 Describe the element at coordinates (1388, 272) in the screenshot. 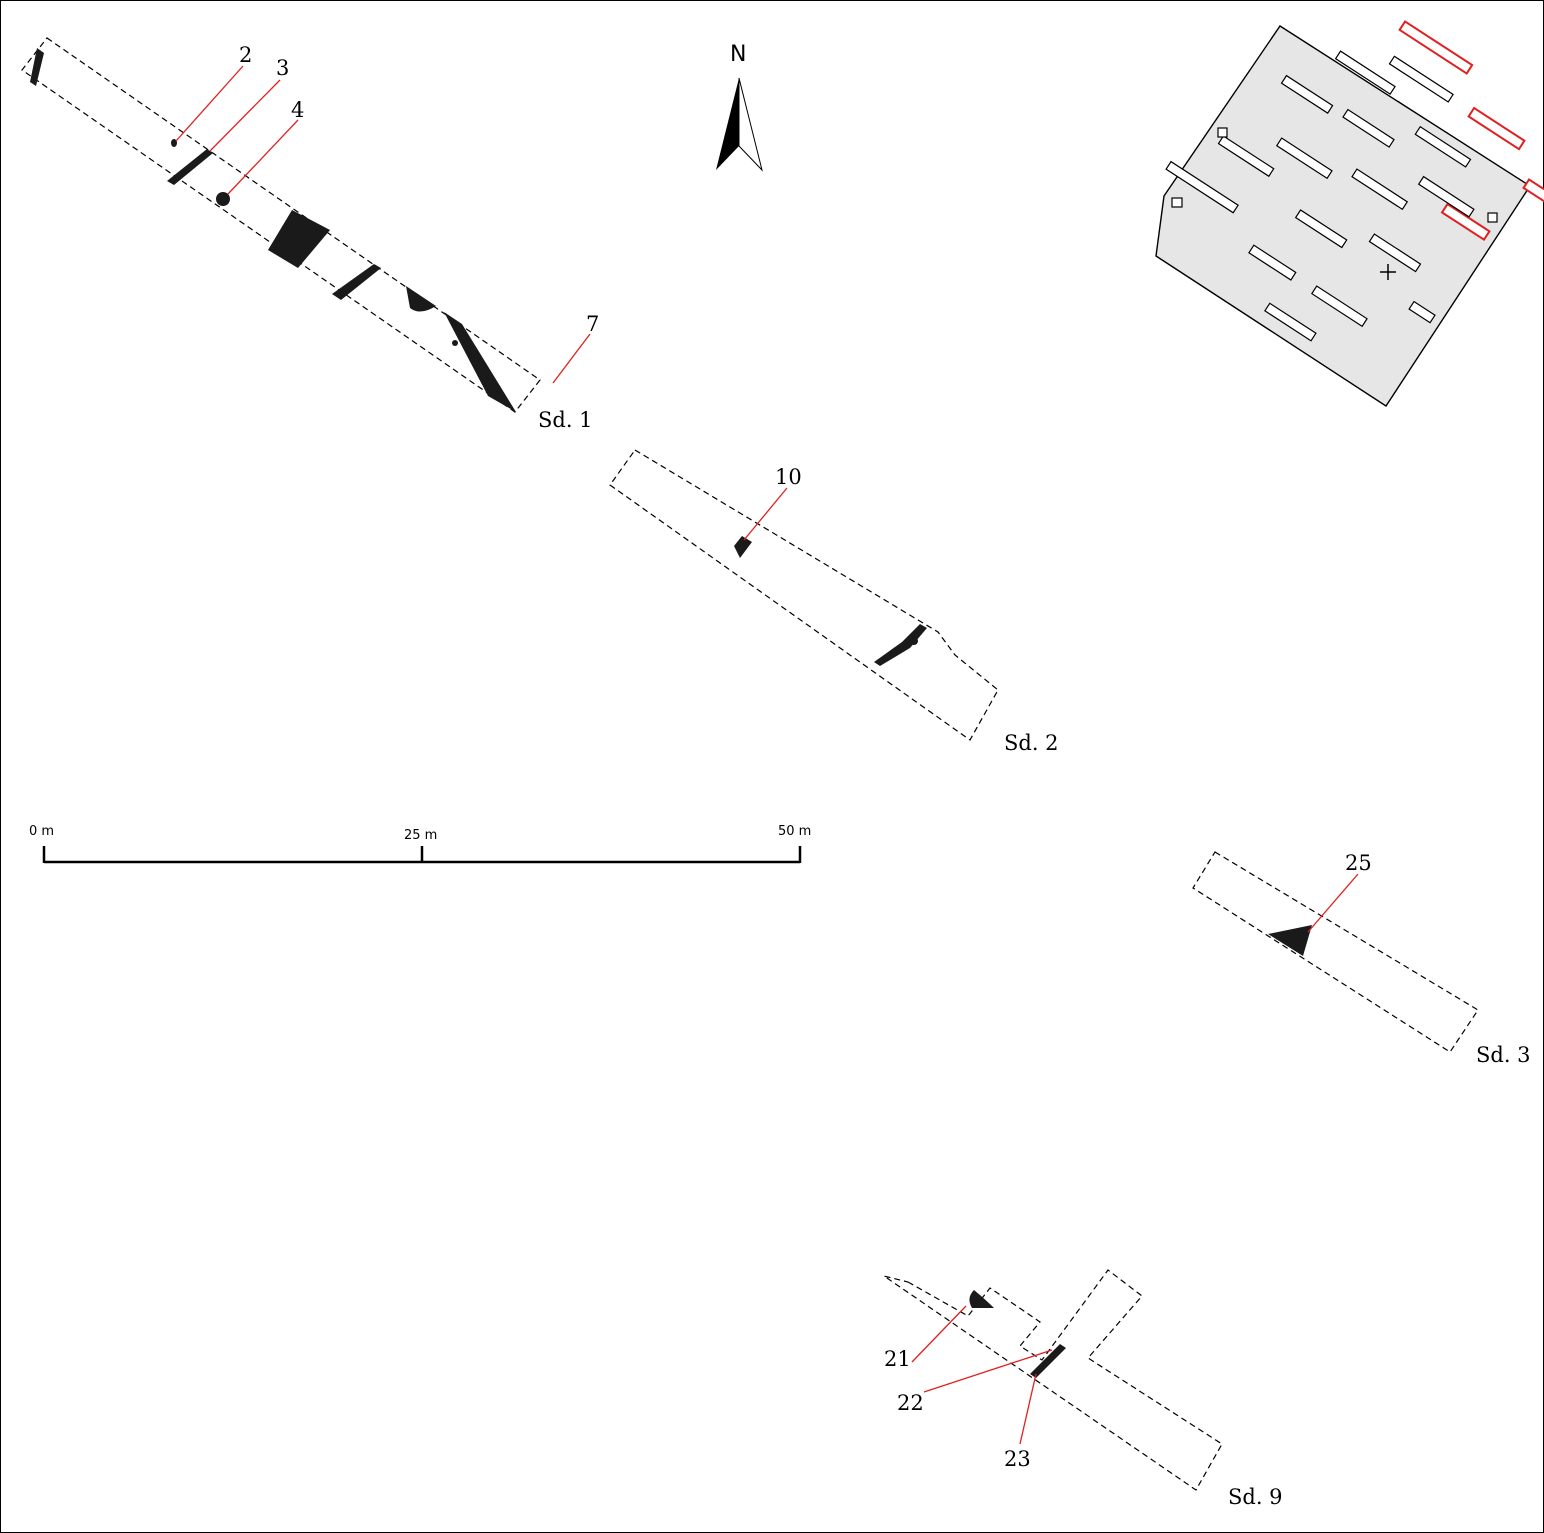

I see `inset-datum-cross-icon` at that location.